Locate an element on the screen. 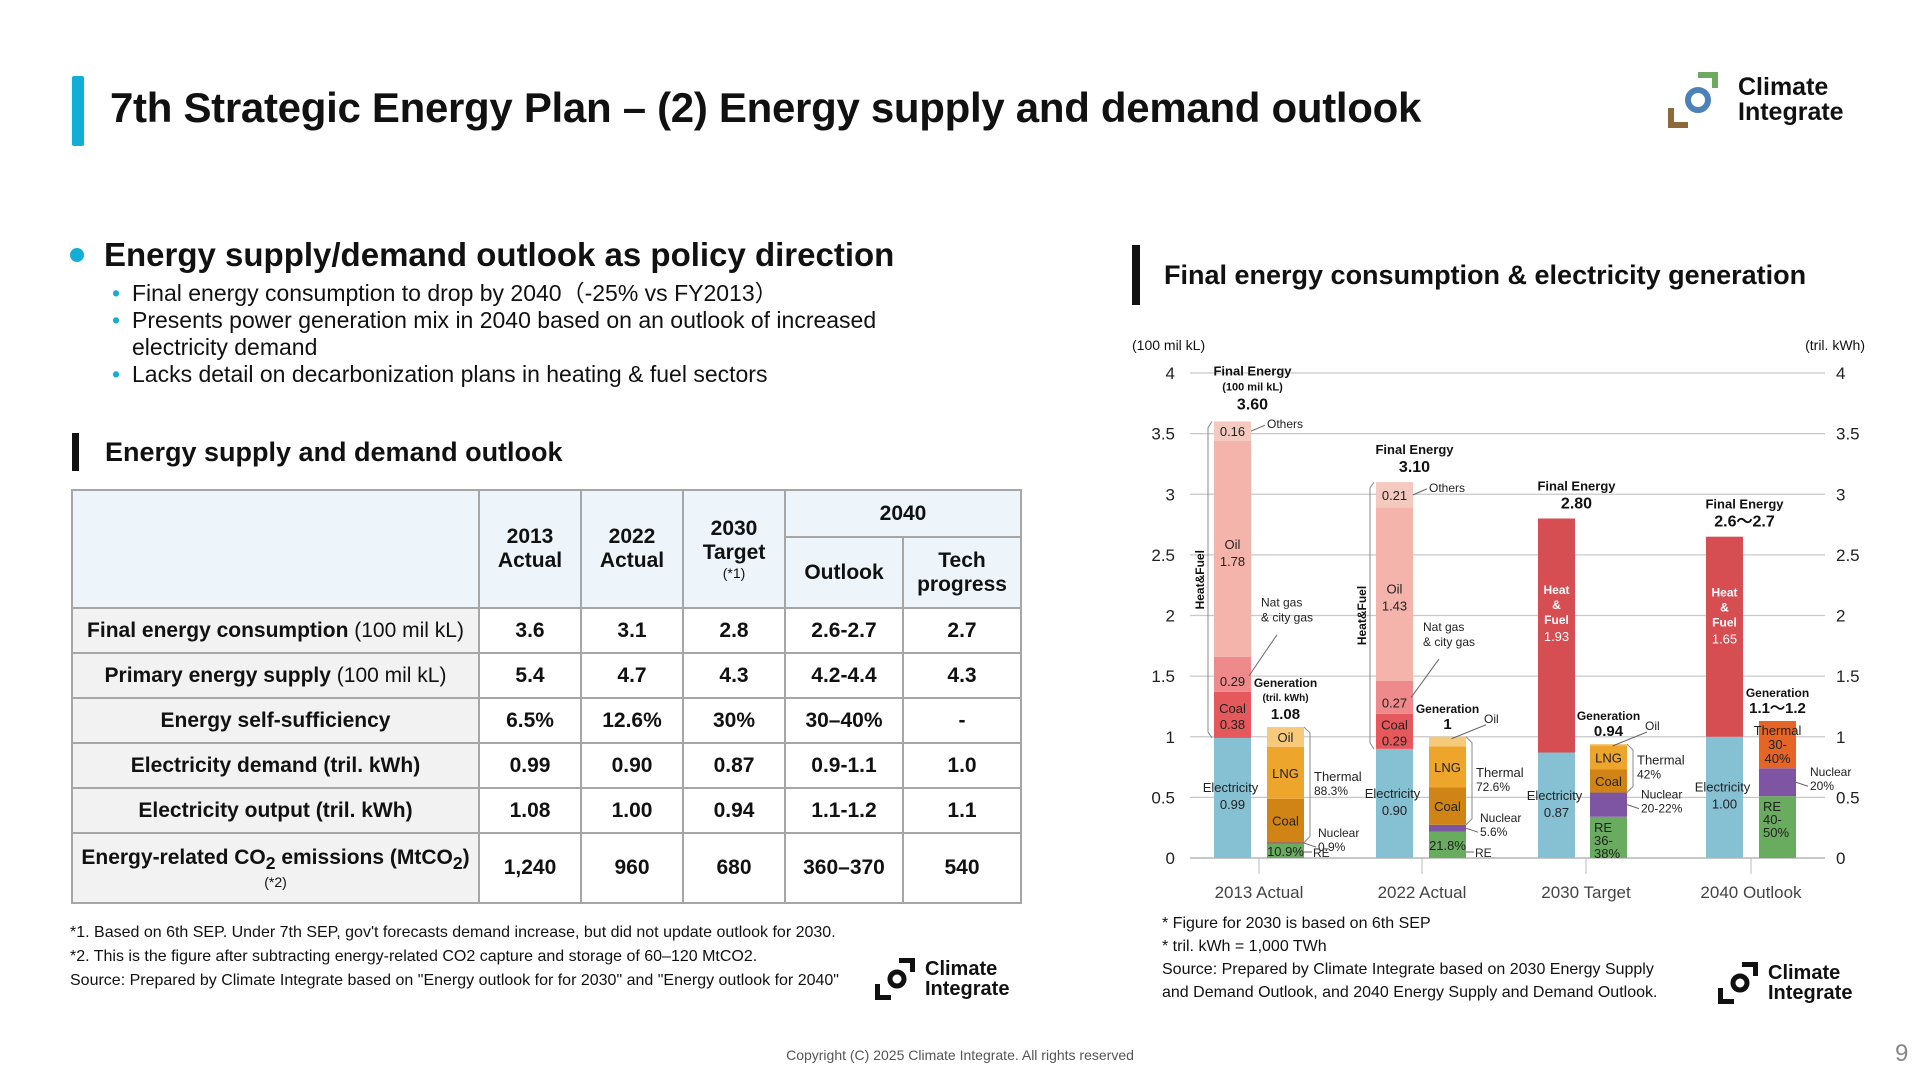 This screenshot has height=1080, width=1920. cell: 960 is located at coordinates (632, 868).